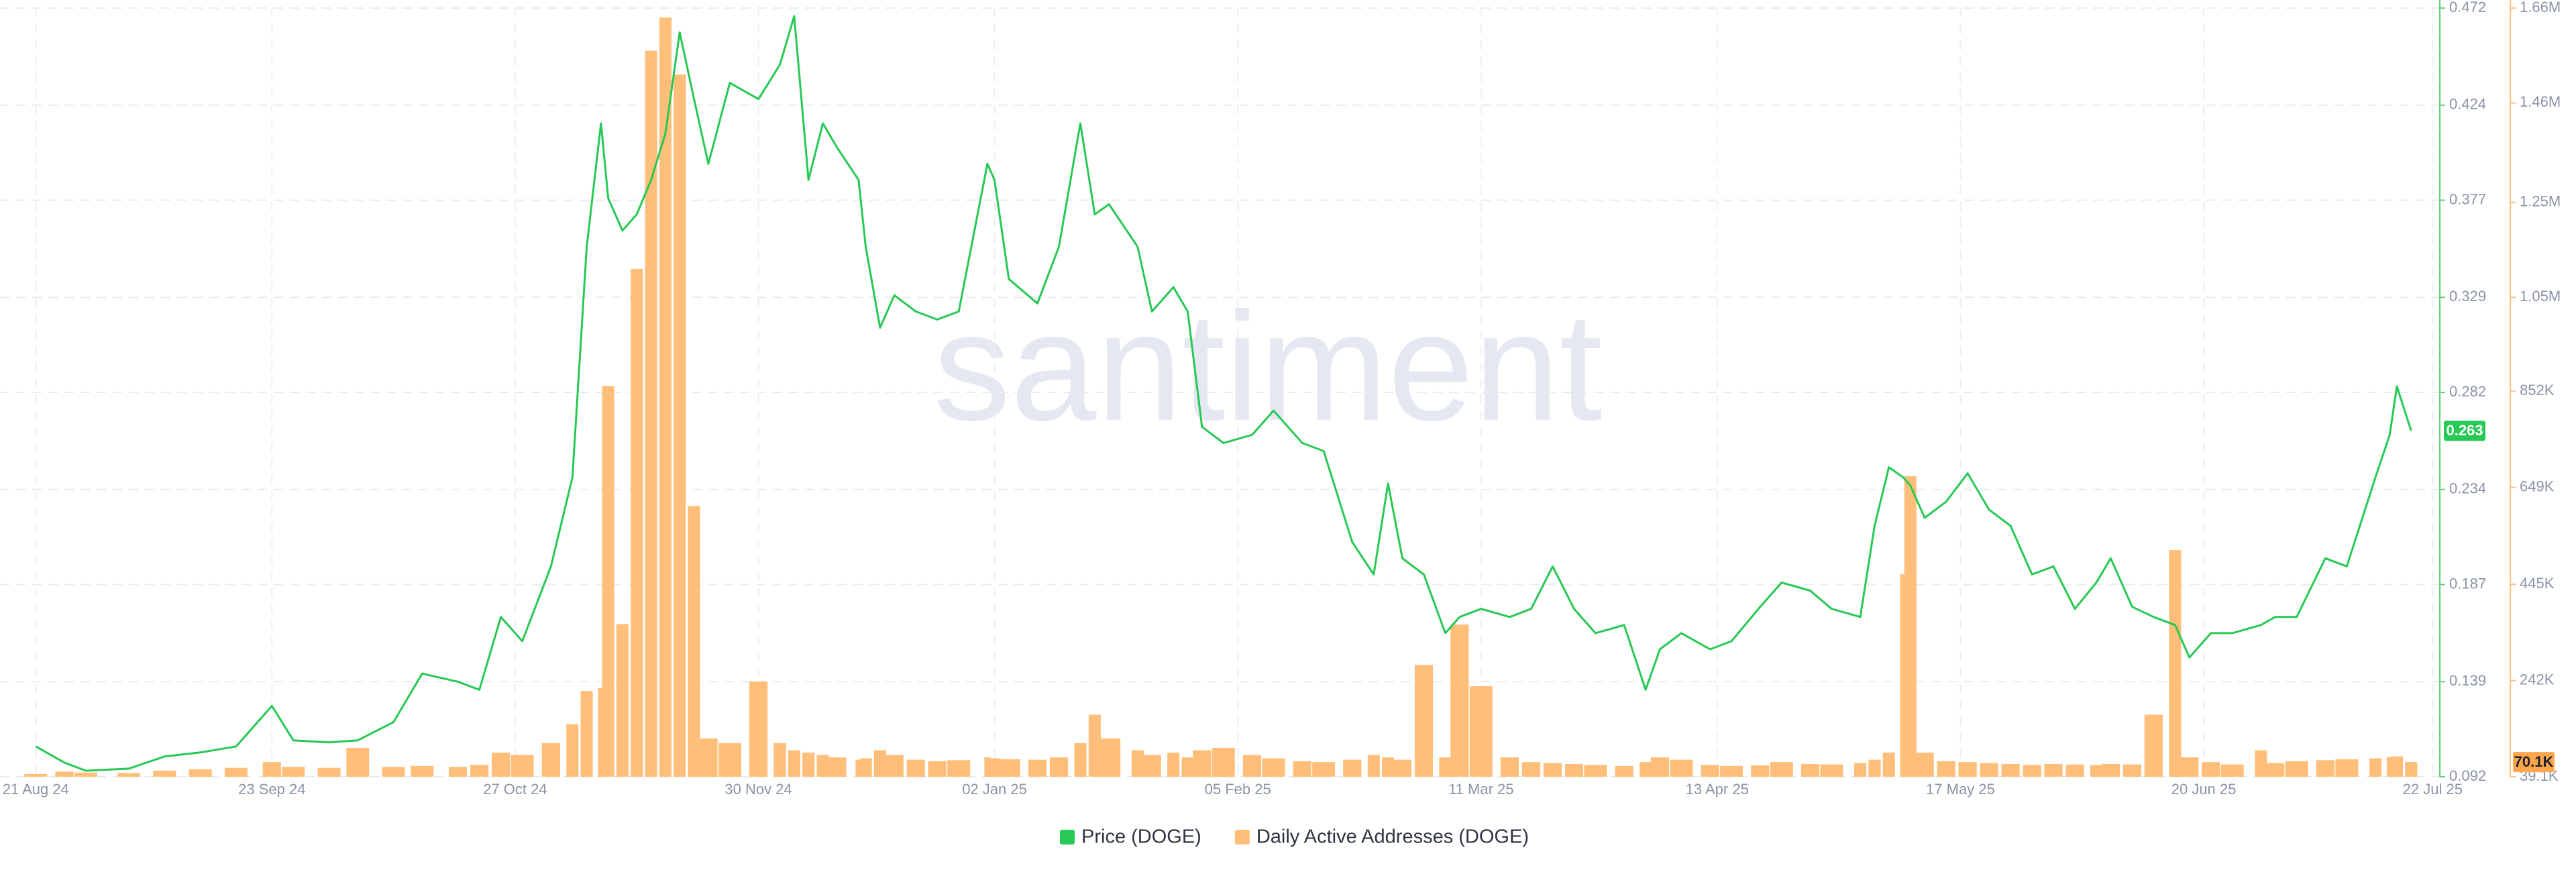 Image resolution: width=2576 pixels, height=872 pixels. I want to click on y2-tick-label: 1.66M, so click(2540, 8).